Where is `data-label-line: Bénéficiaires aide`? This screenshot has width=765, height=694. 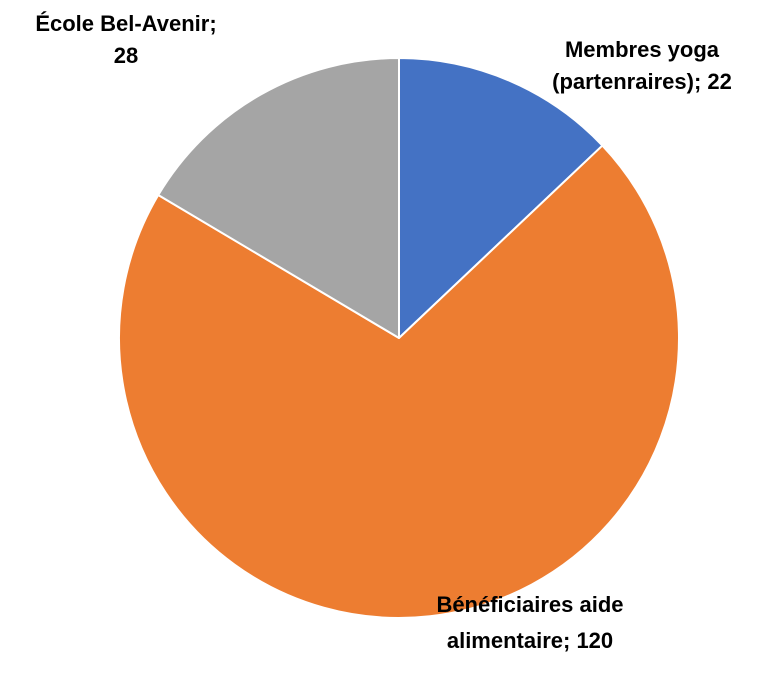
data-label-line: Bénéficiaires aide is located at coordinates (529, 604).